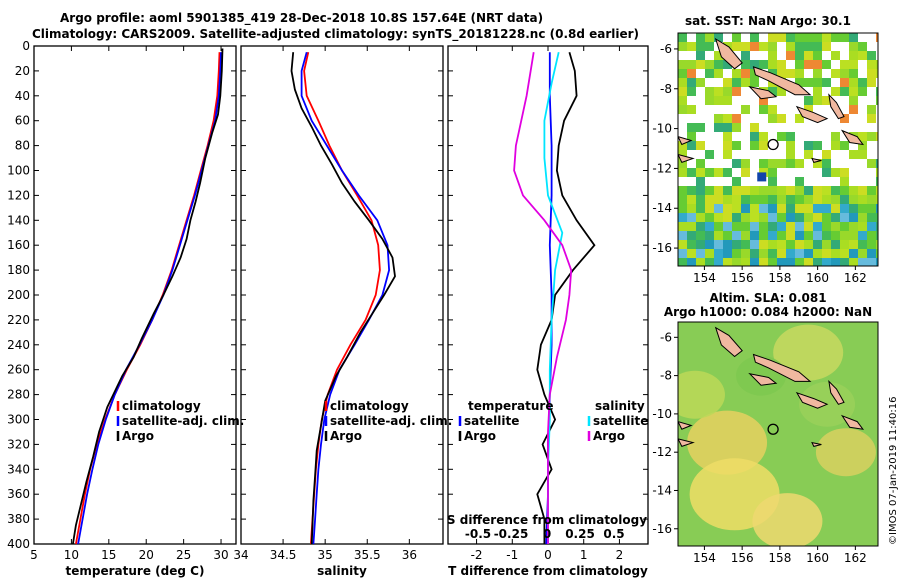  Describe the element at coordinates (779, 558) in the screenshot. I see `map-xtick-label: 158` at that location.